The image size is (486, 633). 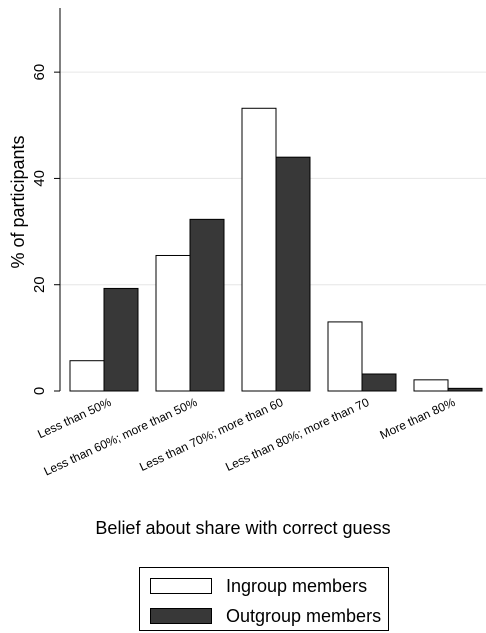 I want to click on x-tick-label: Less than 80%; more than 70, so click(x=297, y=434).